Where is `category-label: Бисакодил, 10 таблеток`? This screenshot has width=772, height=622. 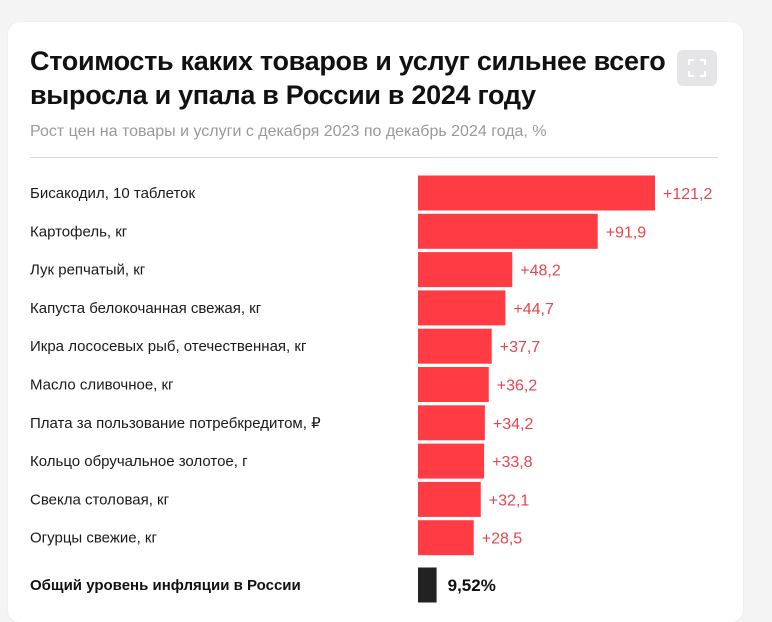
category-label: Бисакодил, 10 таблеток is located at coordinates (112, 193).